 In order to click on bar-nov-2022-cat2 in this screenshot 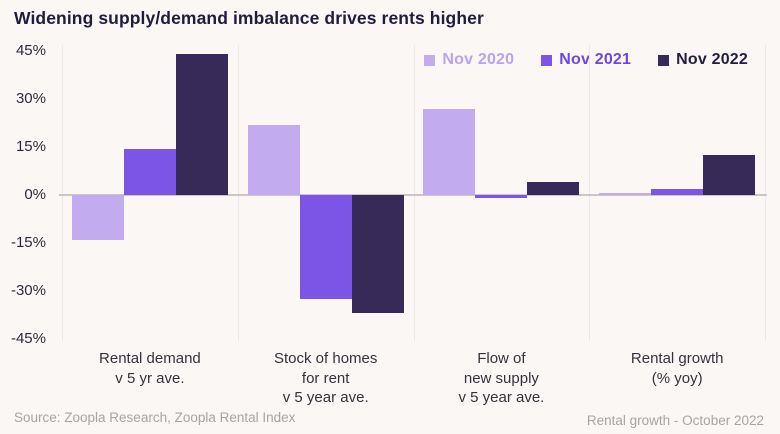, I will do `click(553, 188)`.